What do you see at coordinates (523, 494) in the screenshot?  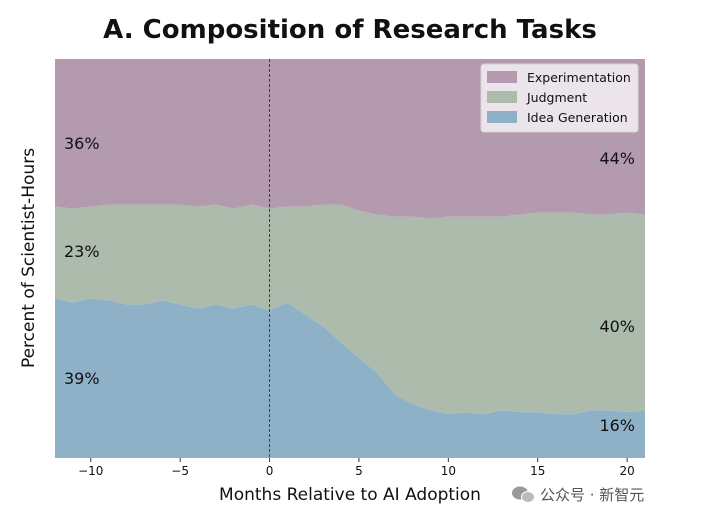 I see `wechat-icon` at bounding box center [523, 494].